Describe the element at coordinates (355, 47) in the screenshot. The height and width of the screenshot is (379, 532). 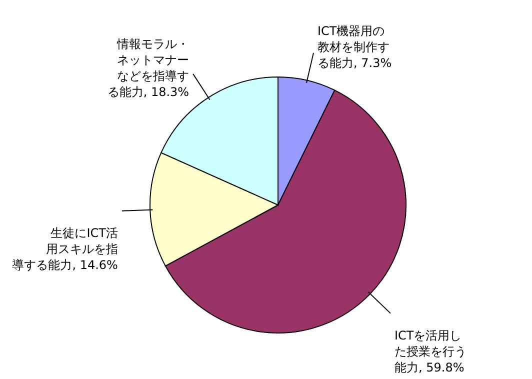
I see `slice-label: ICT機器用の教材を制作する能力, 7.3%` at that location.